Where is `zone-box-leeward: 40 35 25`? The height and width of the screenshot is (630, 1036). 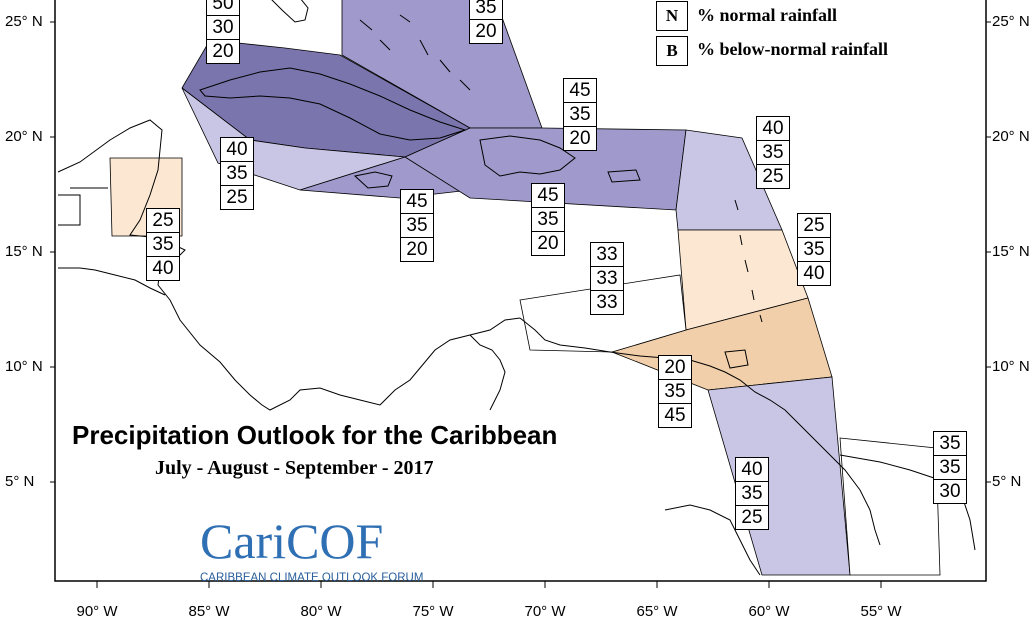
zone-box-leeward: 40 35 25 is located at coordinates (773, 152).